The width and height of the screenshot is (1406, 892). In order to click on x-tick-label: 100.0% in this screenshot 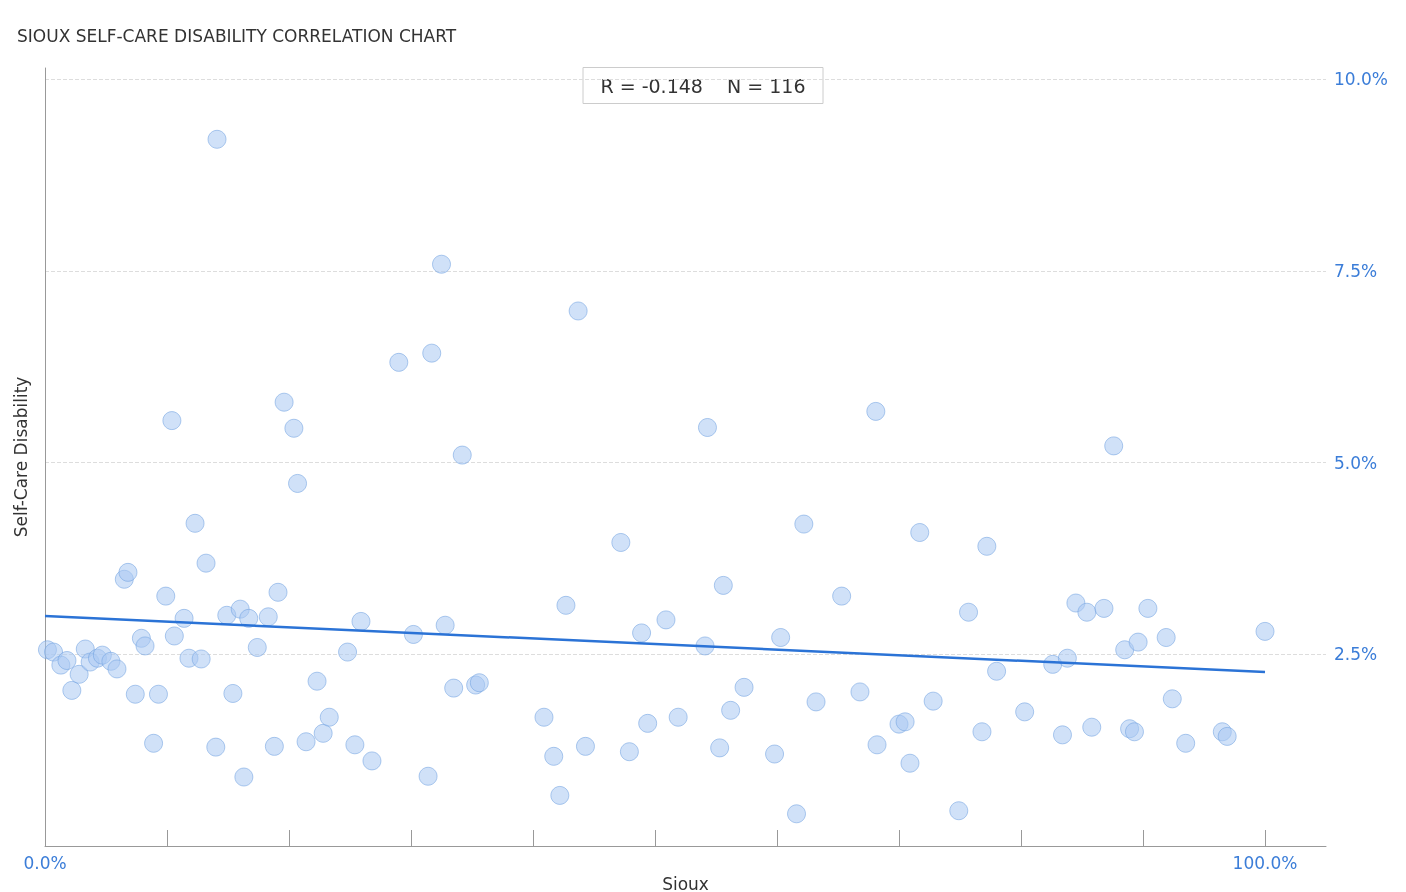, I will do `click(1265, 862)`.